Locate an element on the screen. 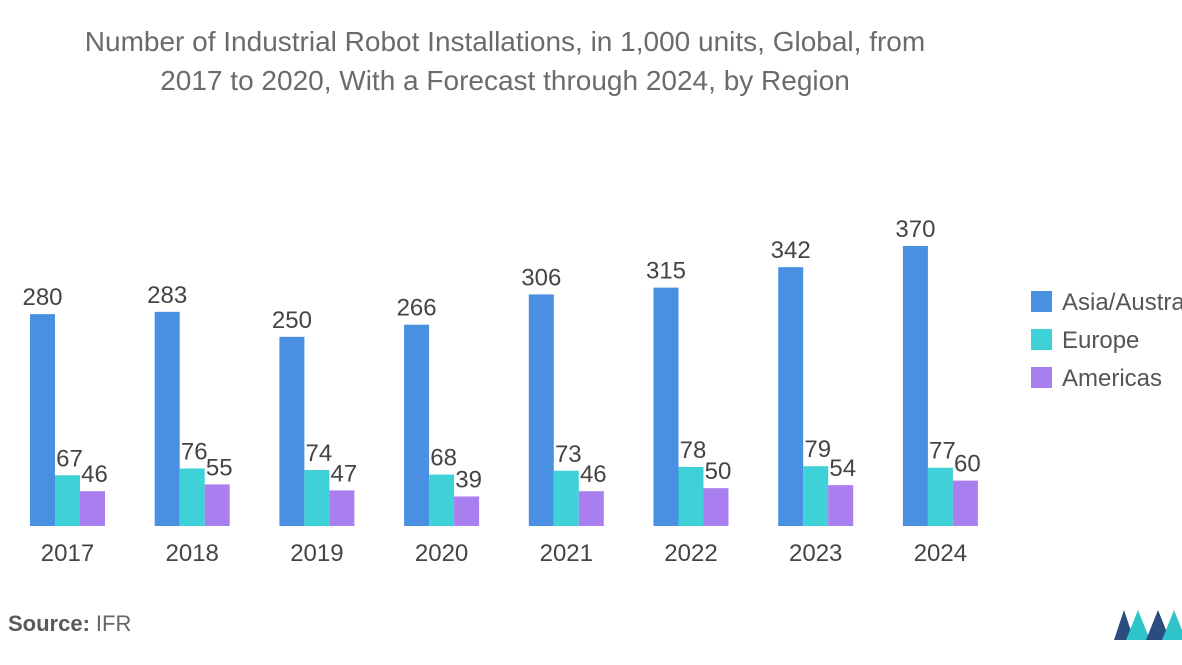  data-label-asia-australia-2017: 280 is located at coordinates (42, 297).